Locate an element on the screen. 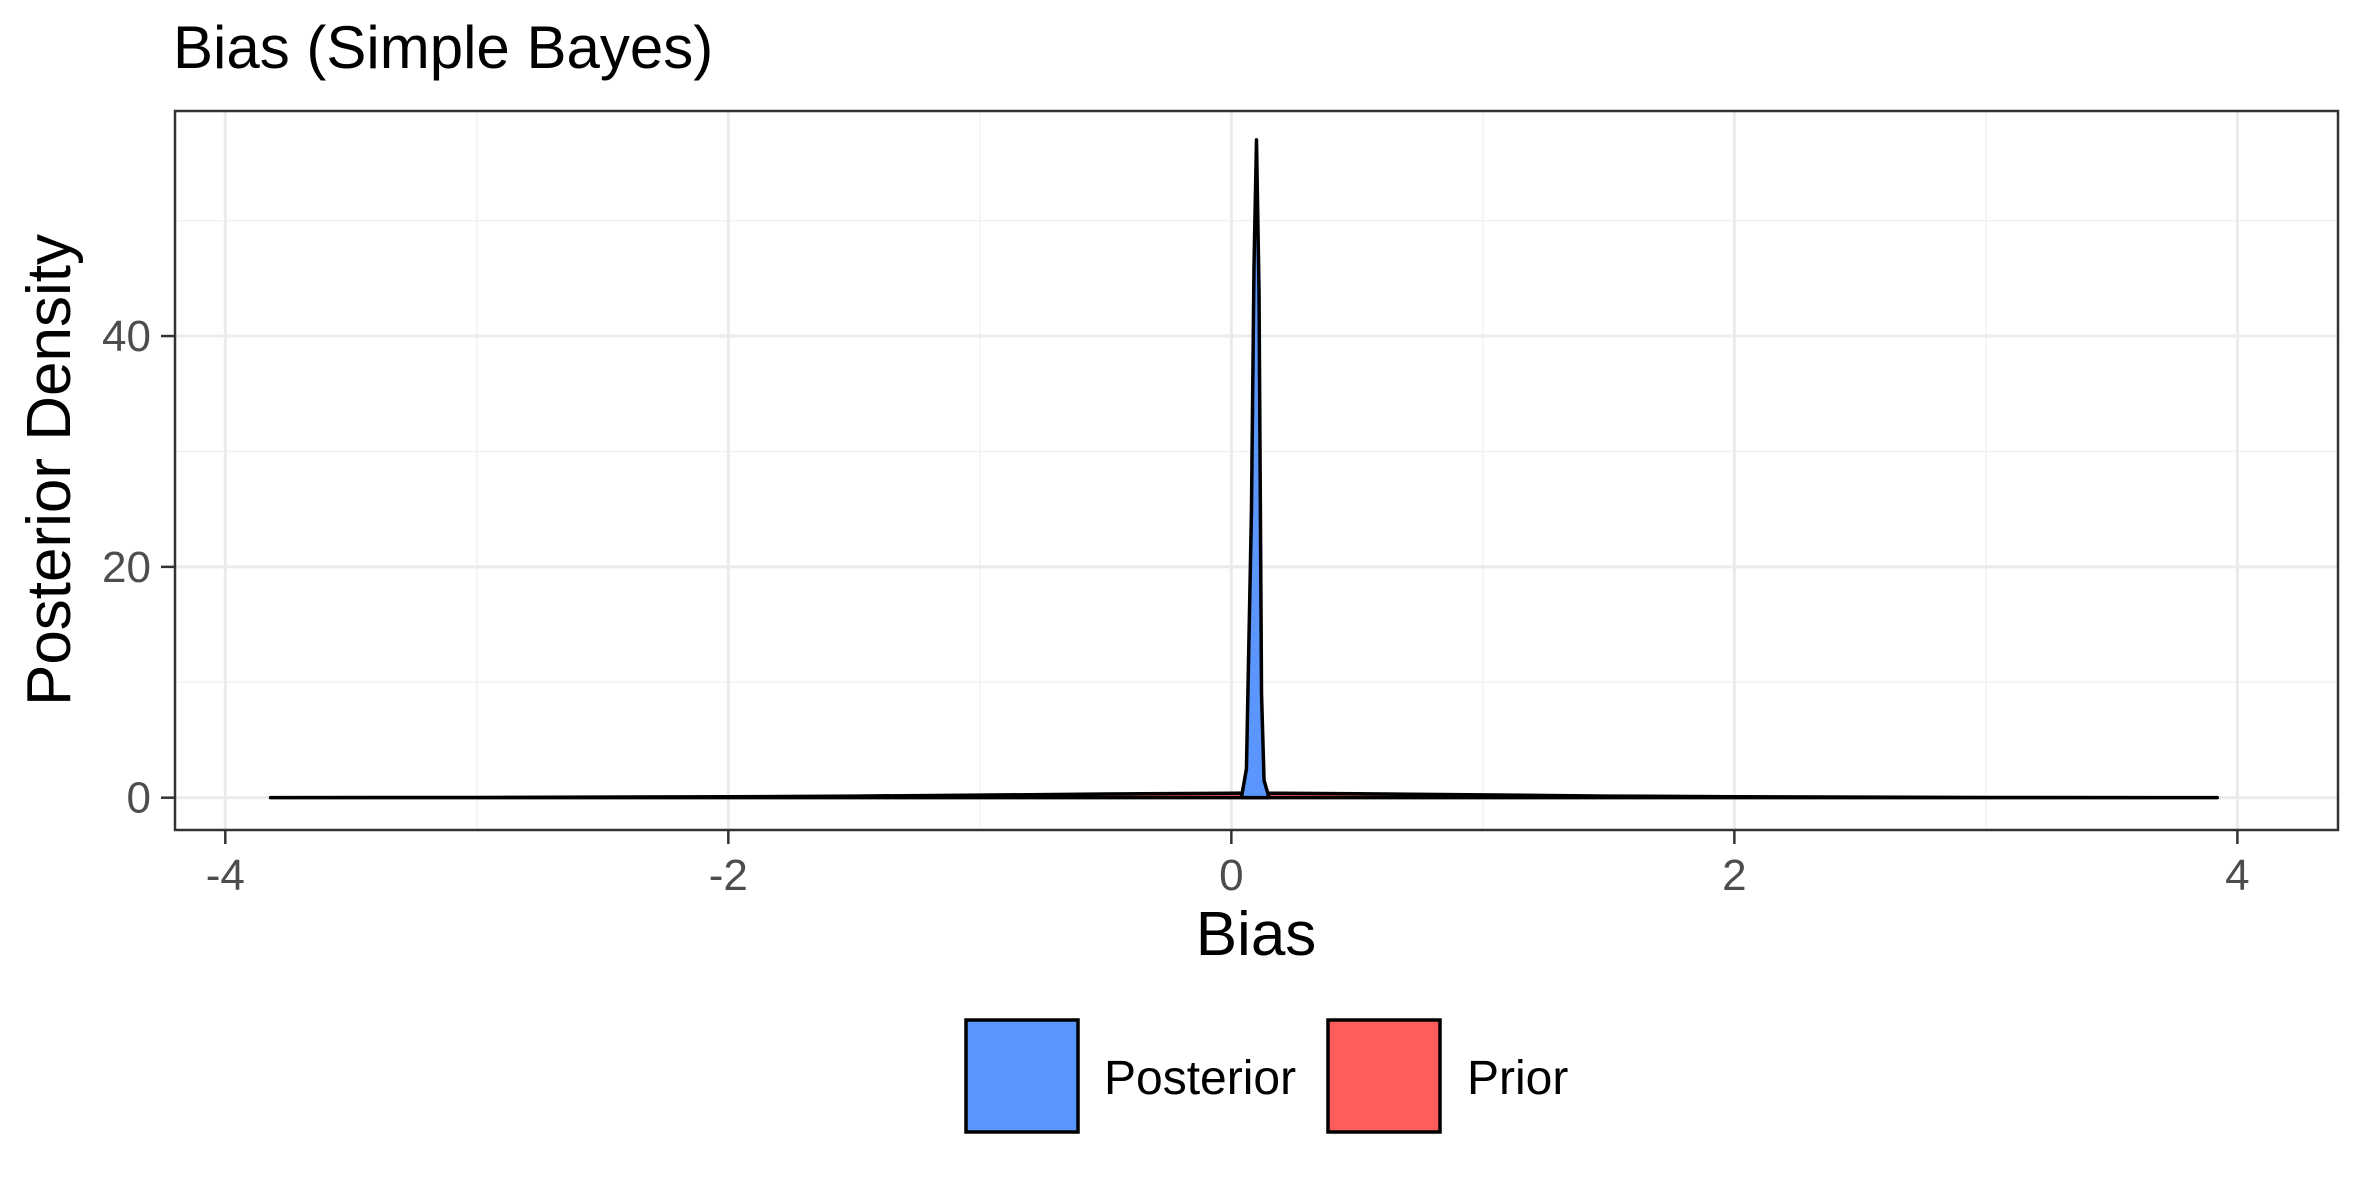 The height and width of the screenshot is (1181, 2362). legend-key-posterior is located at coordinates (1022, 1076).